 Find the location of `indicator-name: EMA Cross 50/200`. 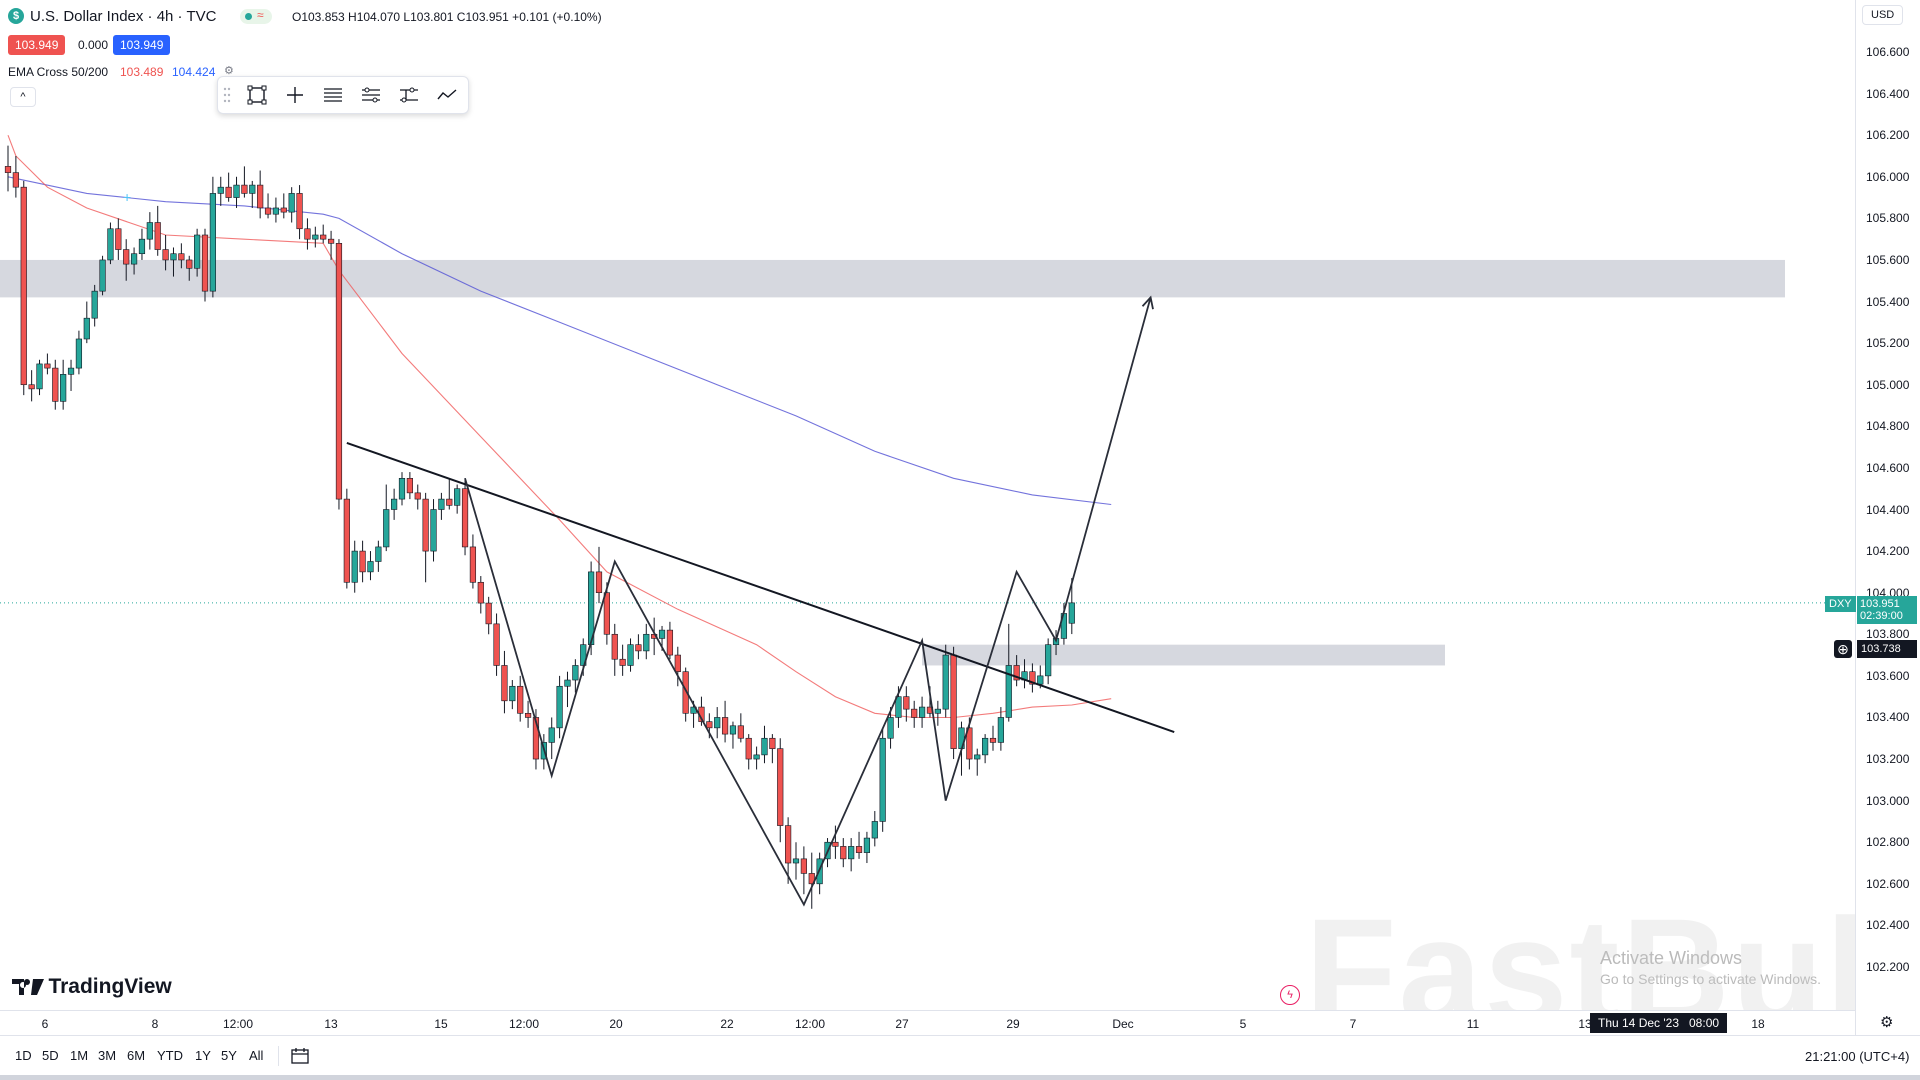

indicator-name: EMA Cross 50/200 is located at coordinates (58, 72).